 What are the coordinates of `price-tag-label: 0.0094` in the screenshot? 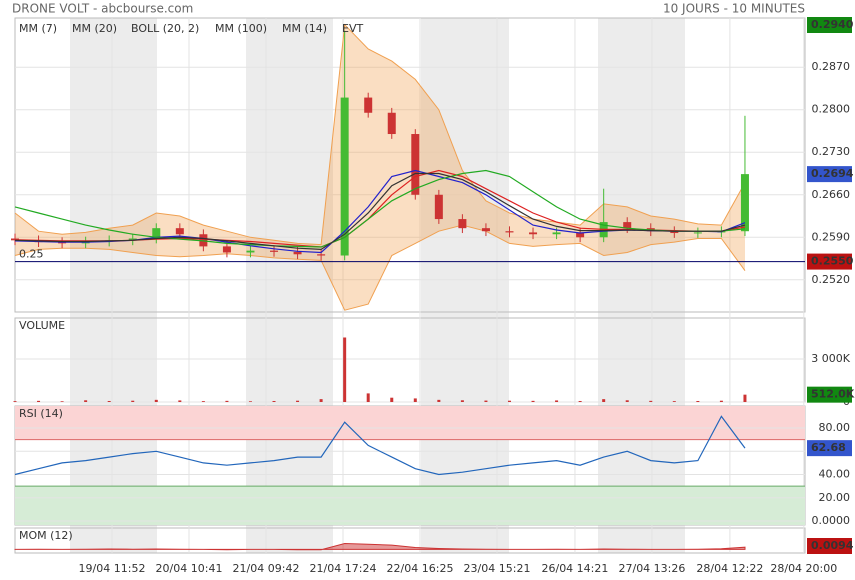 It's located at (832, 545).